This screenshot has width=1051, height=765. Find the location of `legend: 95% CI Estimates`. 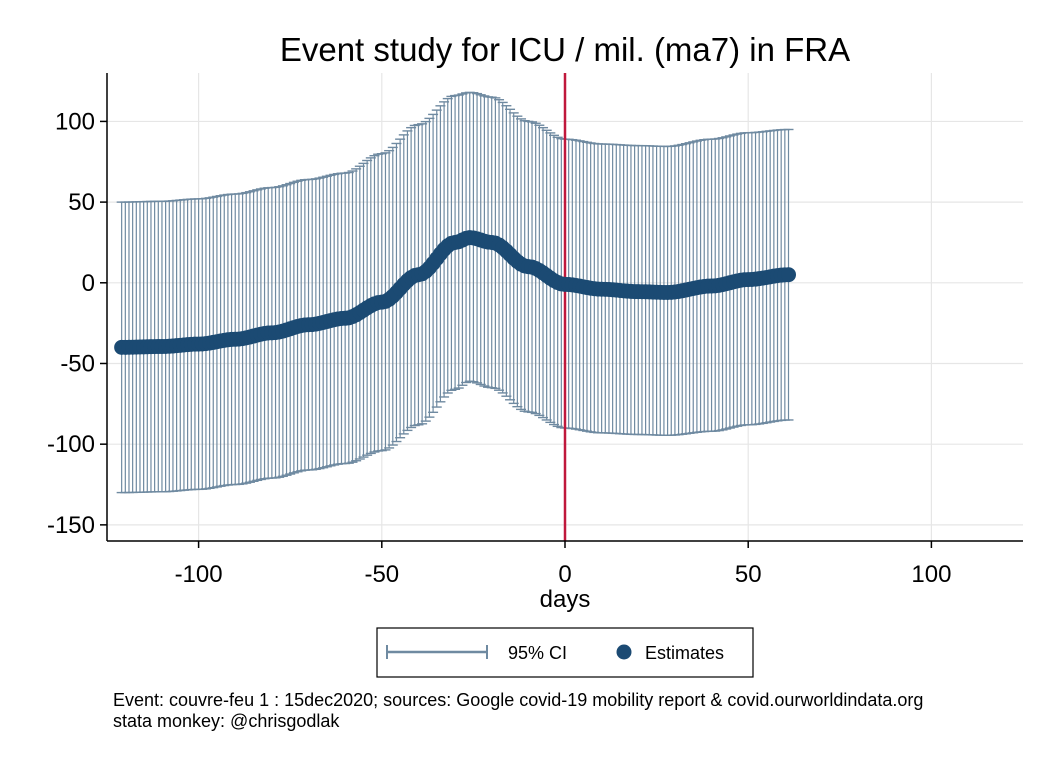

legend: 95% CI Estimates is located at coordinates (565, 652).